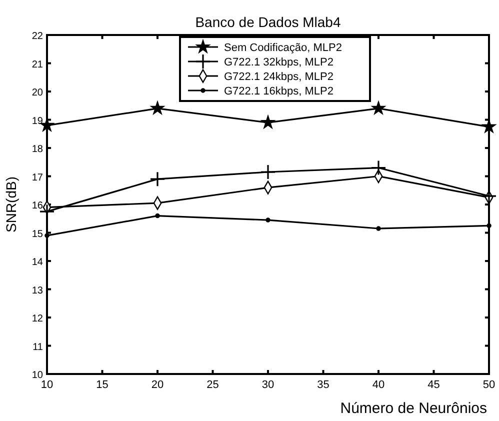  What do you see at coordinates (38, 290) in the screenshot?
I see `y-tick-label: 13` at bounding box center [38, 290].